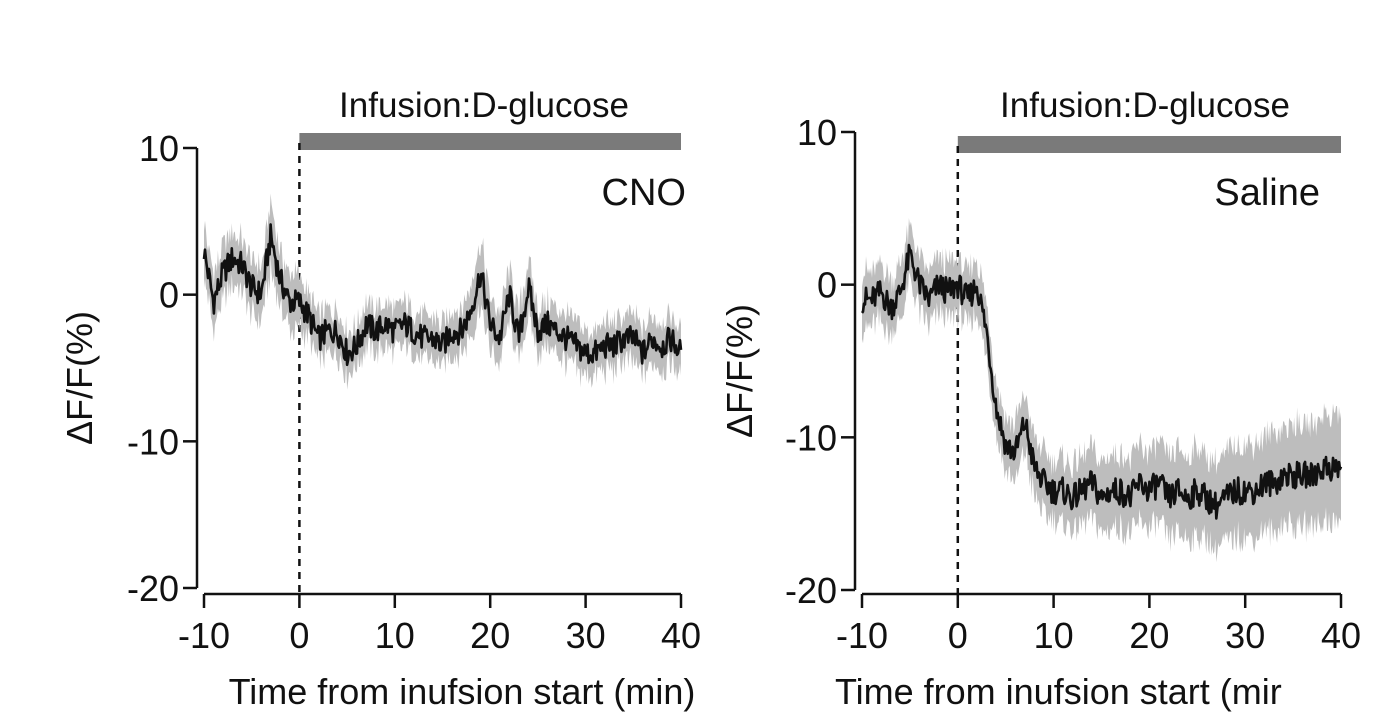 The width and height of the screenshot is (1374, 727). I want to click on x-axis-title: Time from inufsion start (mir, so click(1058, 691).